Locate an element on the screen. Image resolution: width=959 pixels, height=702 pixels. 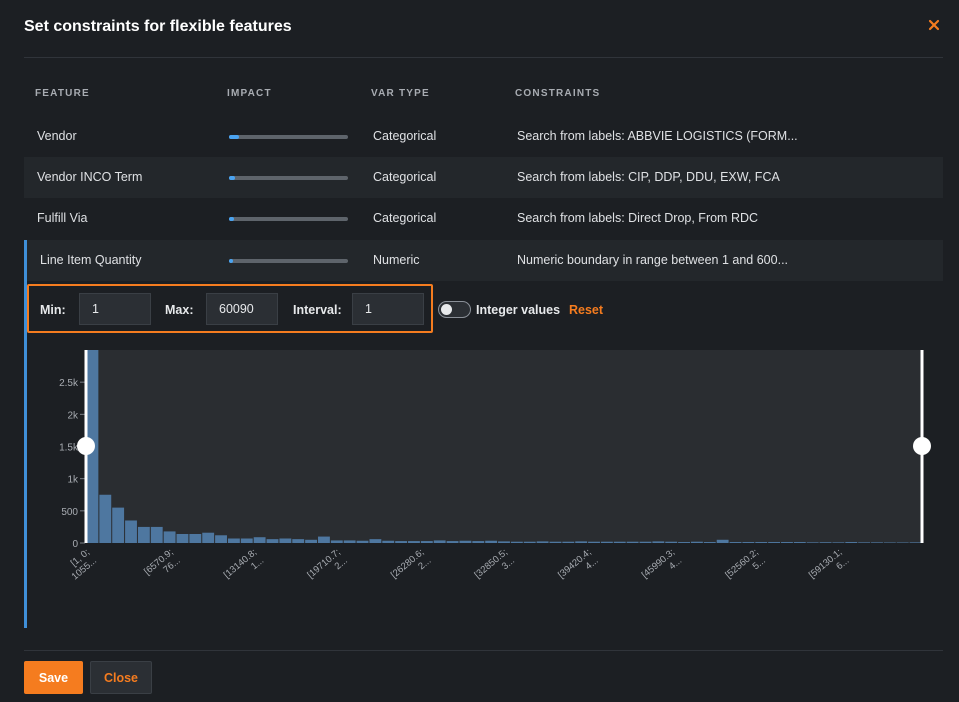
integer-values-toggle is located at coordinates (454, 309).